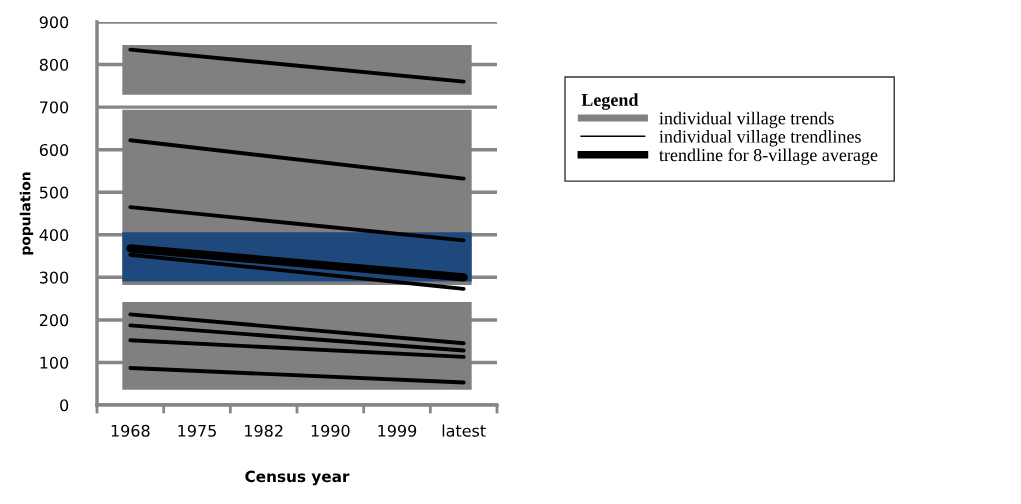  What do you see at coordinates (610, 101) in the screenshot?
I see `legend-title: Legend` at bounding box center [610, 101].